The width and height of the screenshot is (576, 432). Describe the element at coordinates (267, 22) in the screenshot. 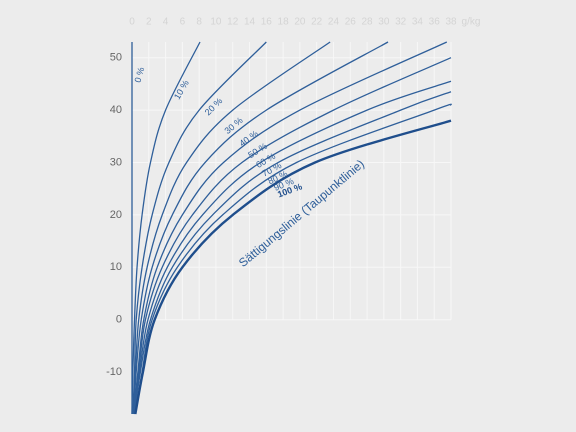

I see `x-tick-label: 16` at that location.